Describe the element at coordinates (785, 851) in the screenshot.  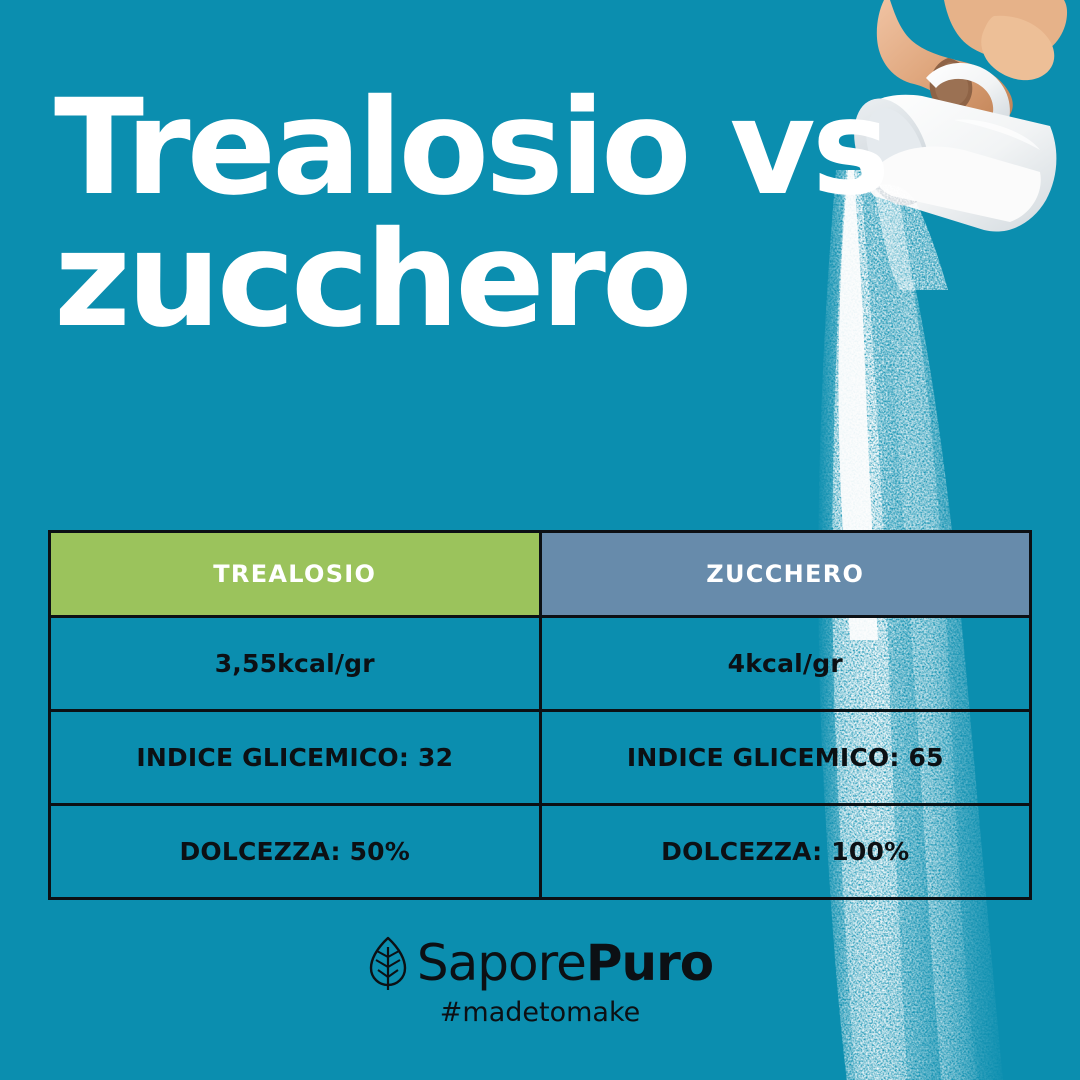
I see `cell-zucchero-sweetness: DOLCEZZA: 100%` at that location.